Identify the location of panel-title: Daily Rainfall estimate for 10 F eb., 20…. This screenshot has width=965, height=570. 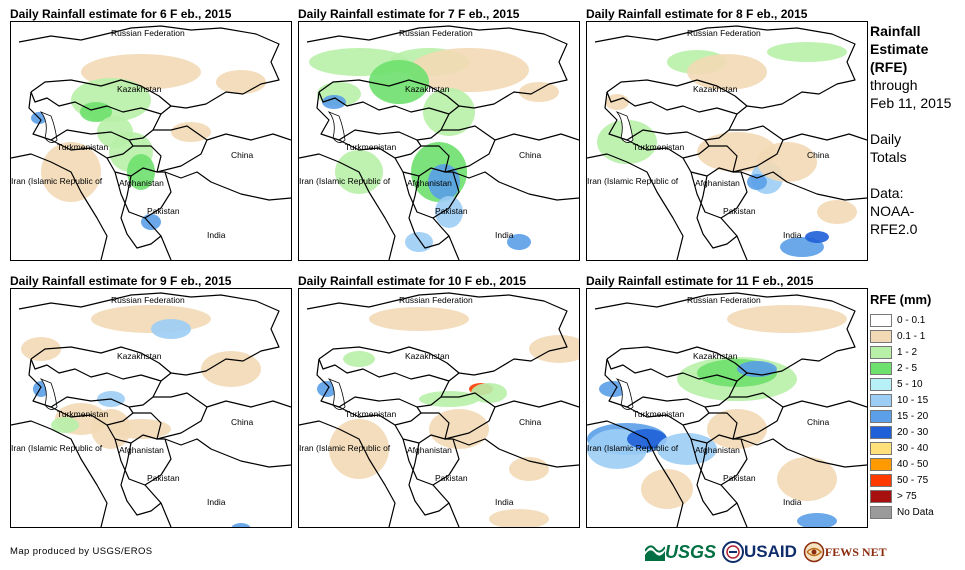
(412, 281).